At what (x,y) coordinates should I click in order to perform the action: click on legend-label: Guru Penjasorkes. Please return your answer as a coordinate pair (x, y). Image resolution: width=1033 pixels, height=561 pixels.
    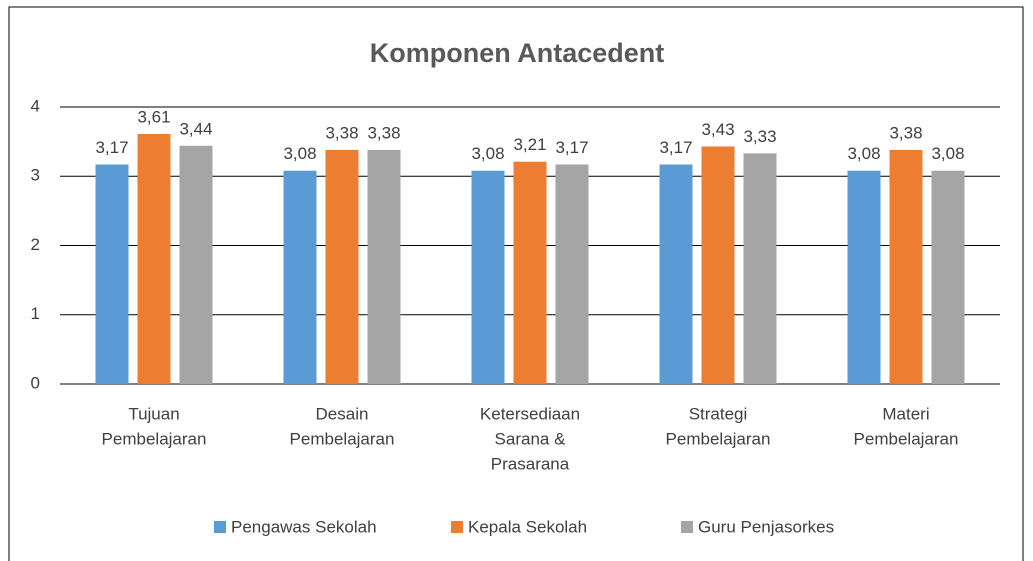
    Looking at the image, I should click on (766, 526).